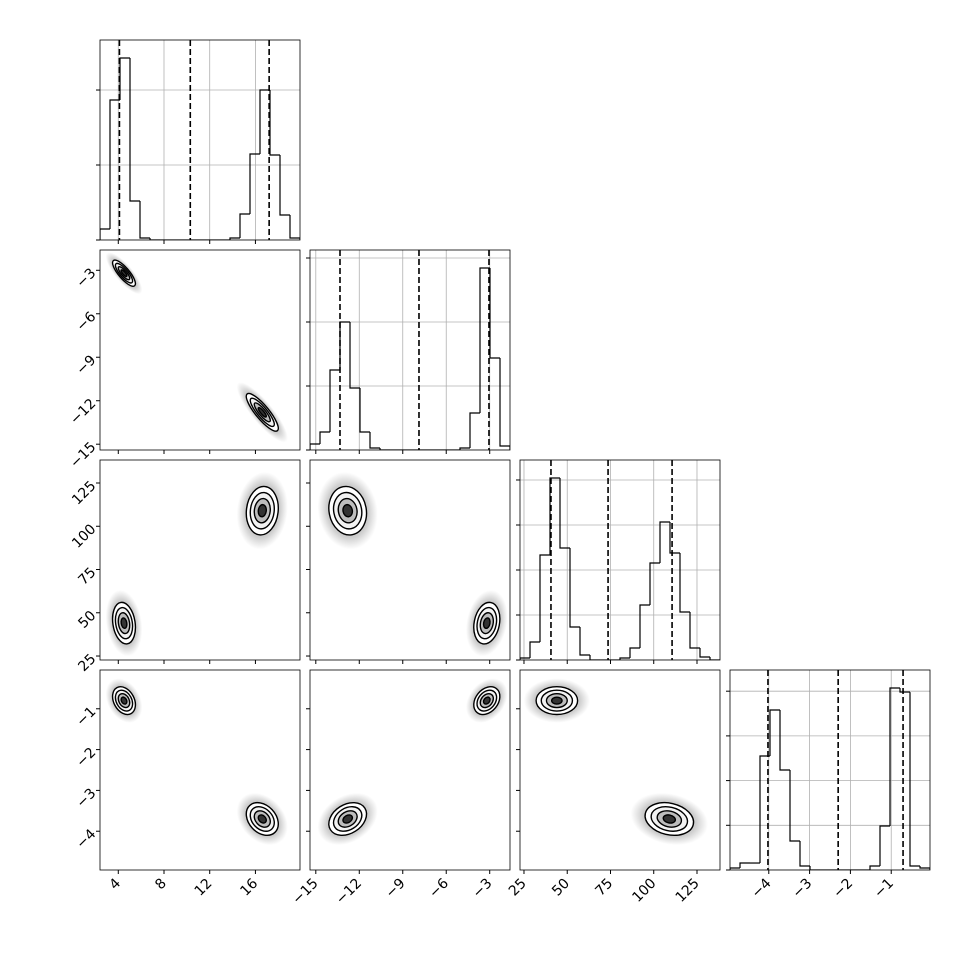 This screenshot has width=970, height=970. Describe the element at coordinates (762, 888) in the screenshot. I see `x-tick-label: −4` at that location.